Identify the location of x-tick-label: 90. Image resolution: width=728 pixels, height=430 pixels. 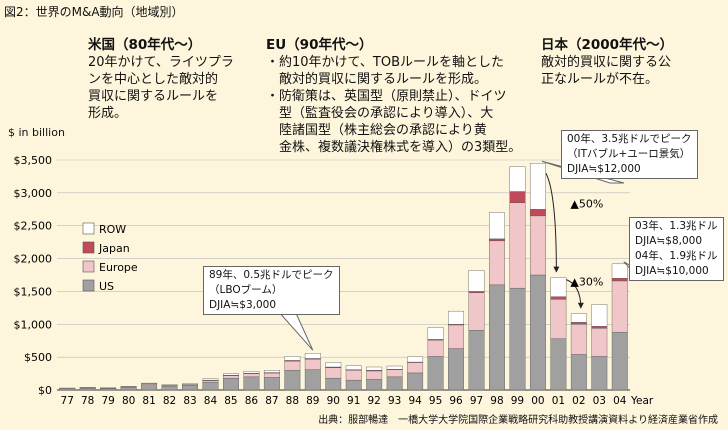
(333, 401).